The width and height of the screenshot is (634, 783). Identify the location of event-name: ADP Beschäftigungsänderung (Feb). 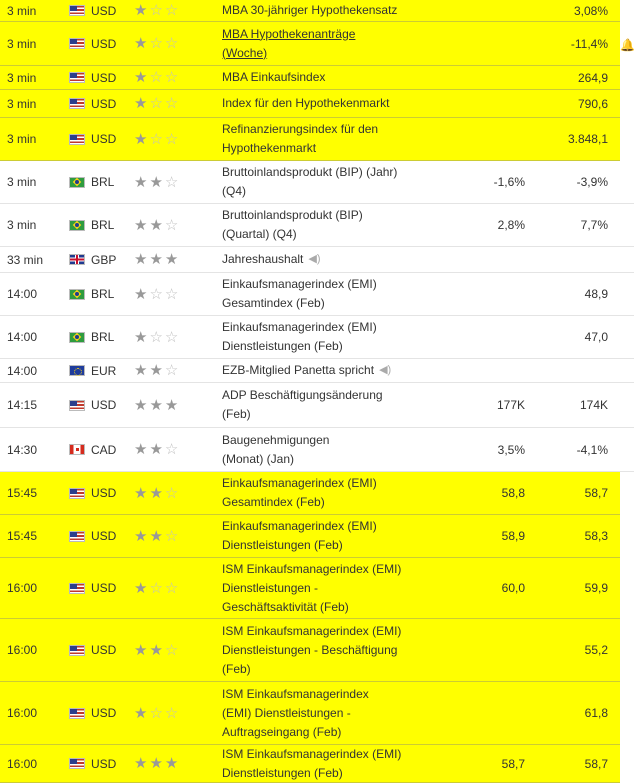
(307, 405).